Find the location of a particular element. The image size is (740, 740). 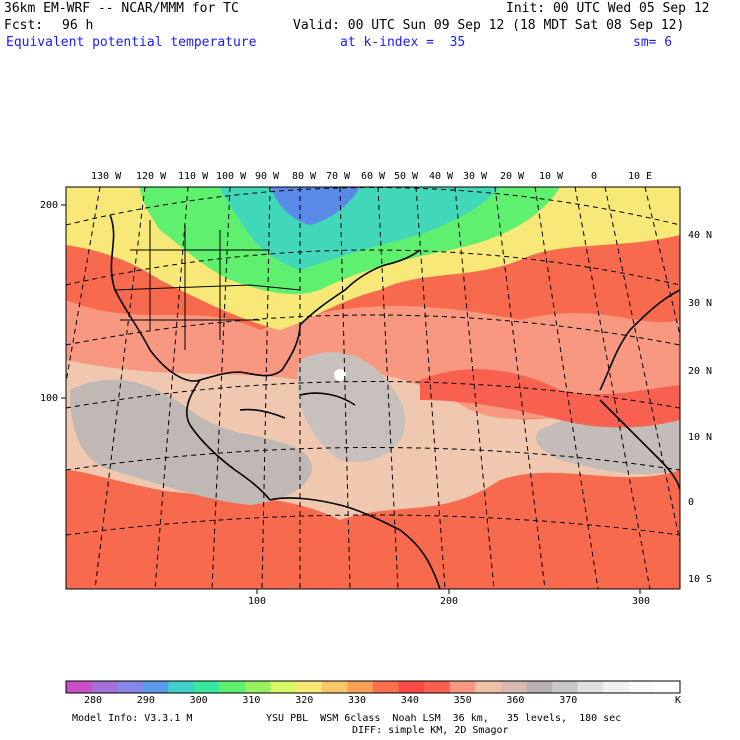

lat-label: 20 N is located at coordinates (700, 371).